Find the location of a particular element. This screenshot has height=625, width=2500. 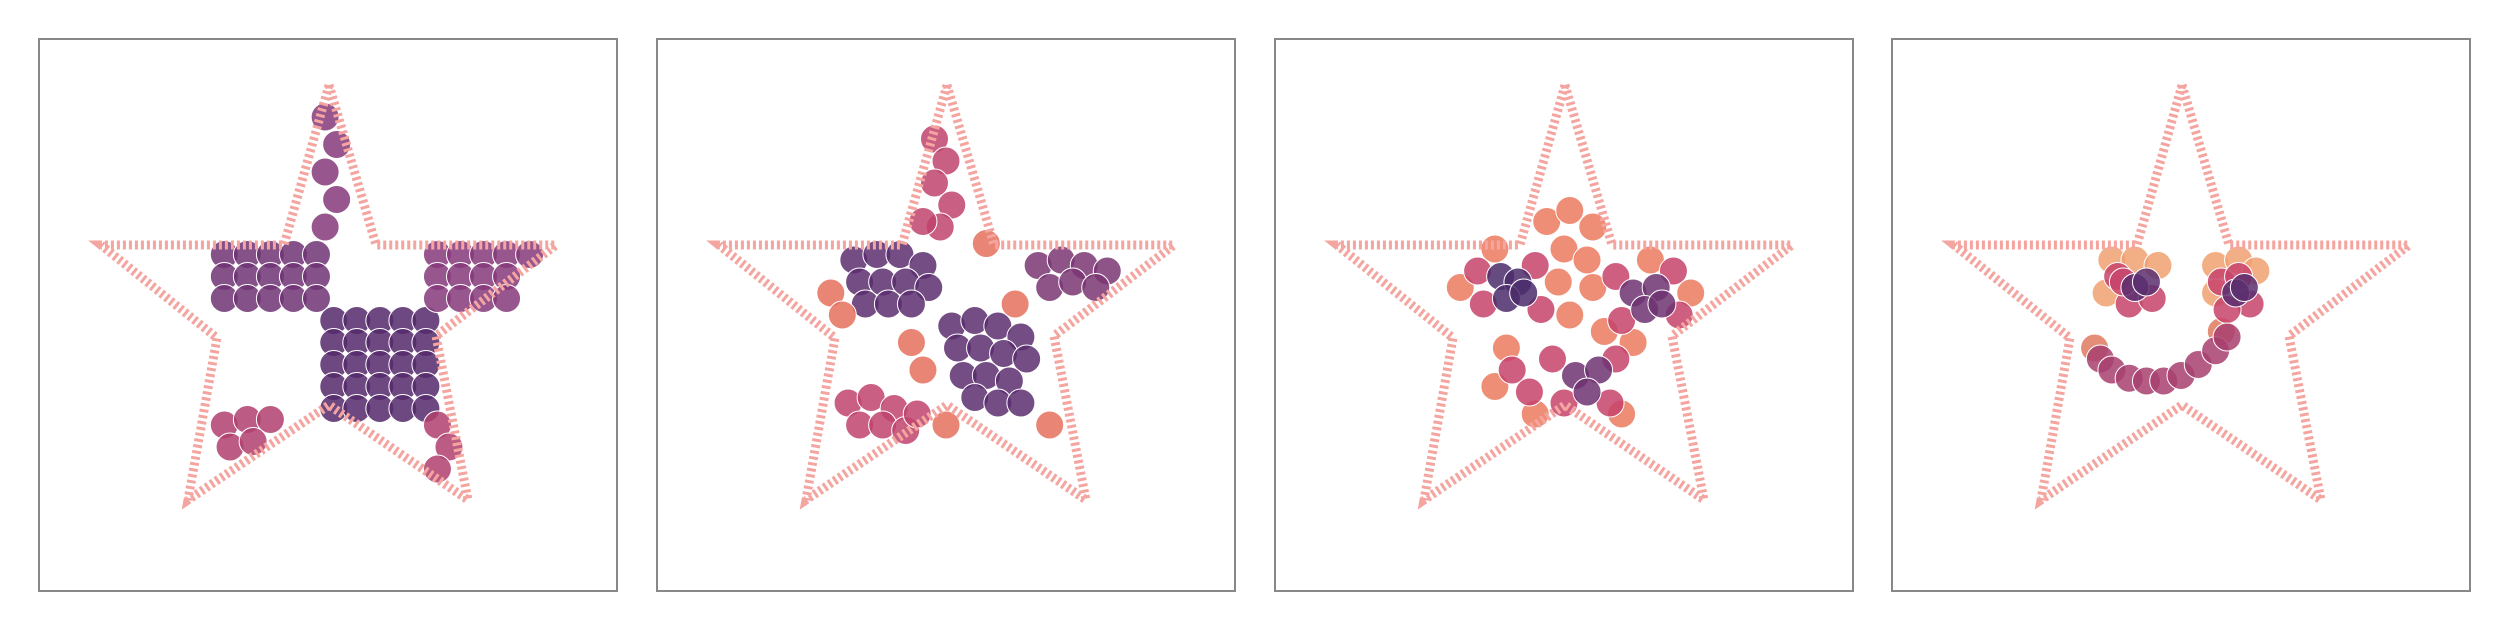

star-outline is located at coordinates (2182, 289).